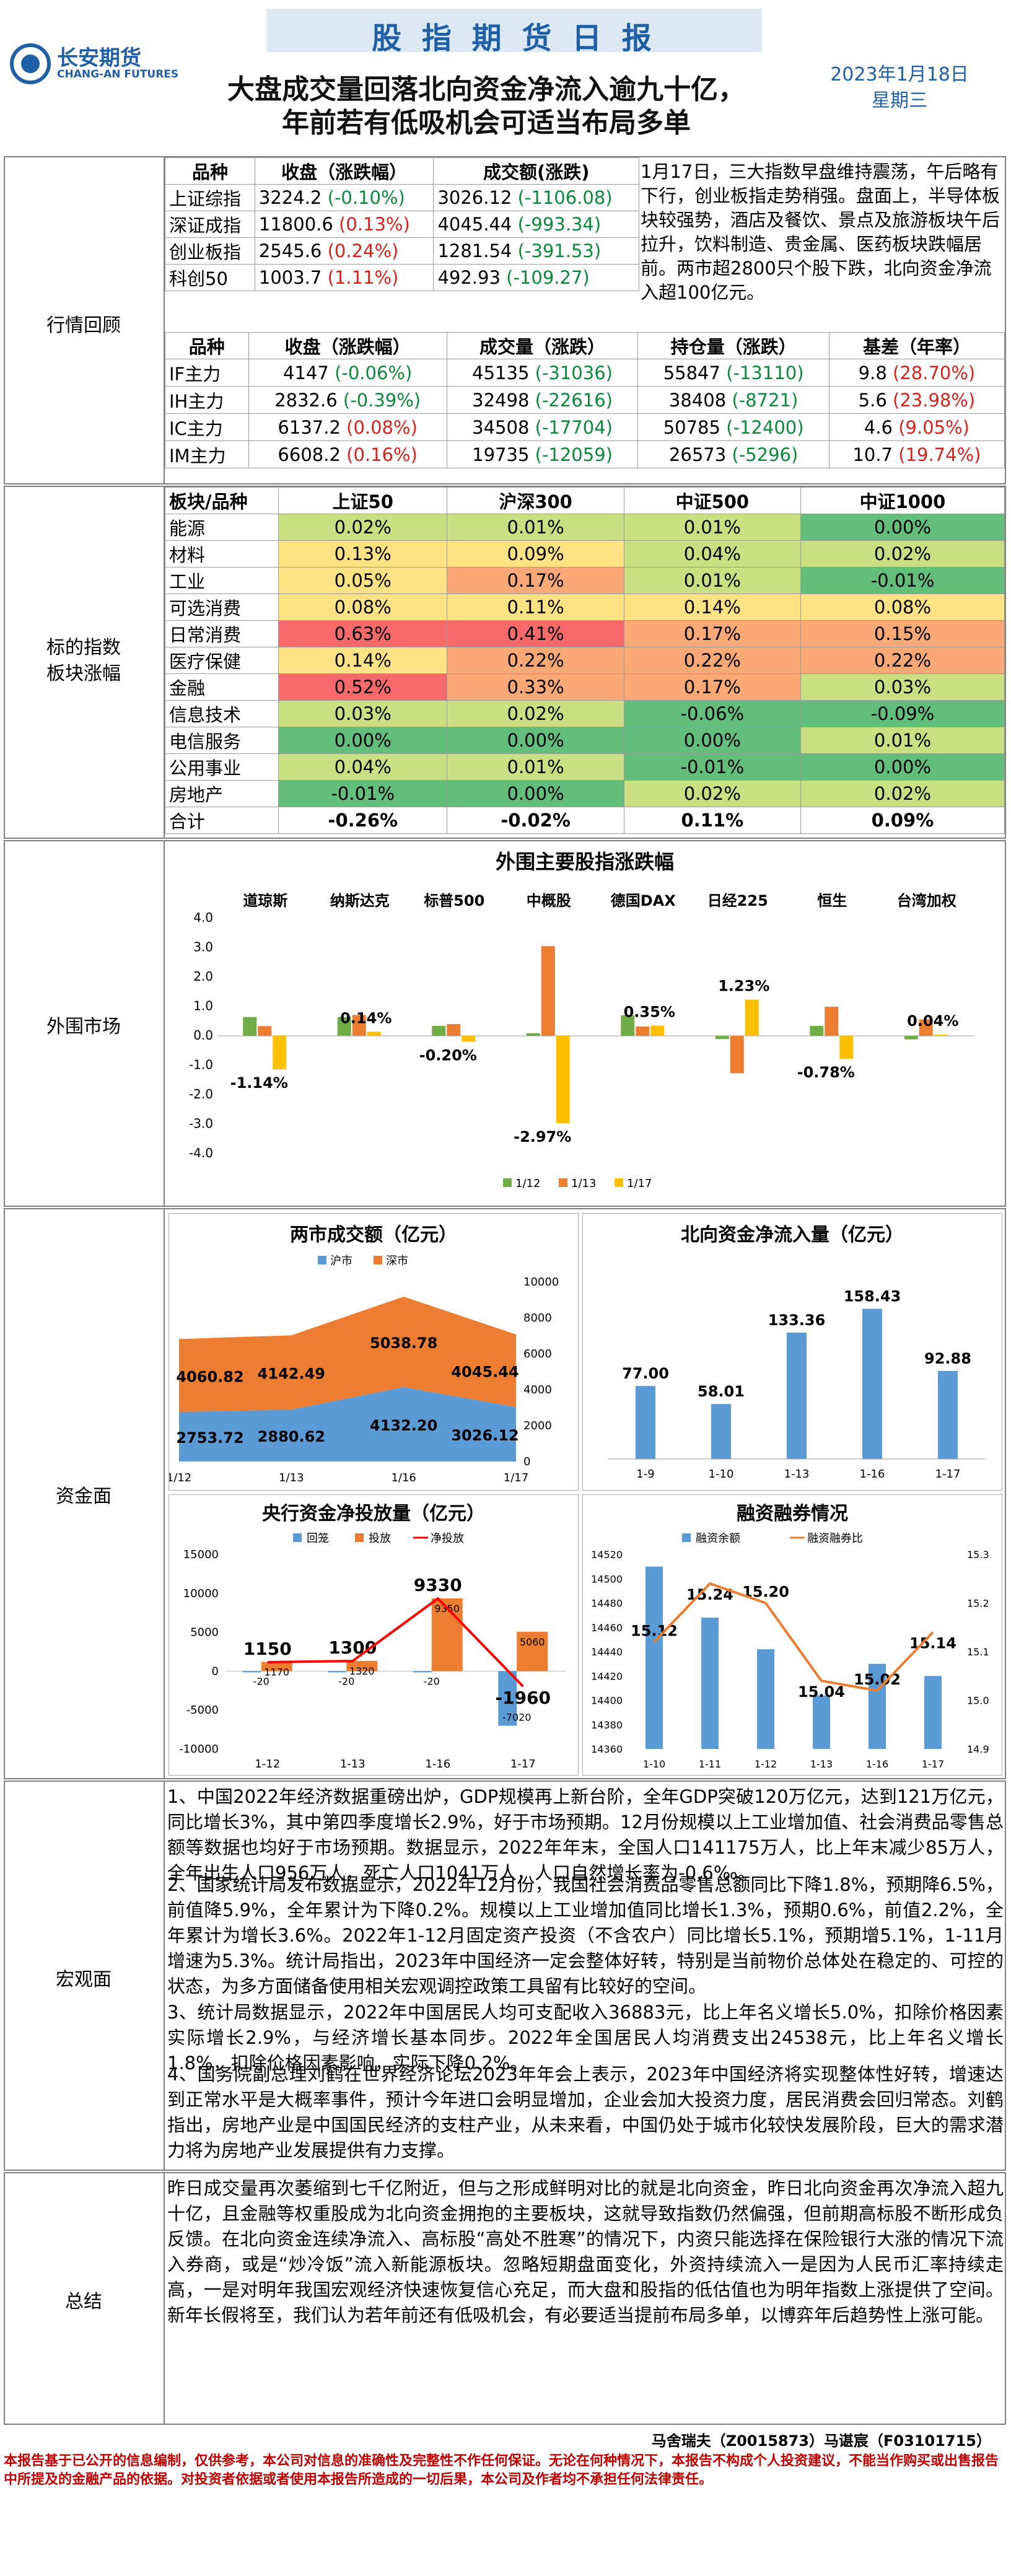 The image size is (1011, 2576). I want to click on pboc-xtick: 1-13, so click(352, 1764).